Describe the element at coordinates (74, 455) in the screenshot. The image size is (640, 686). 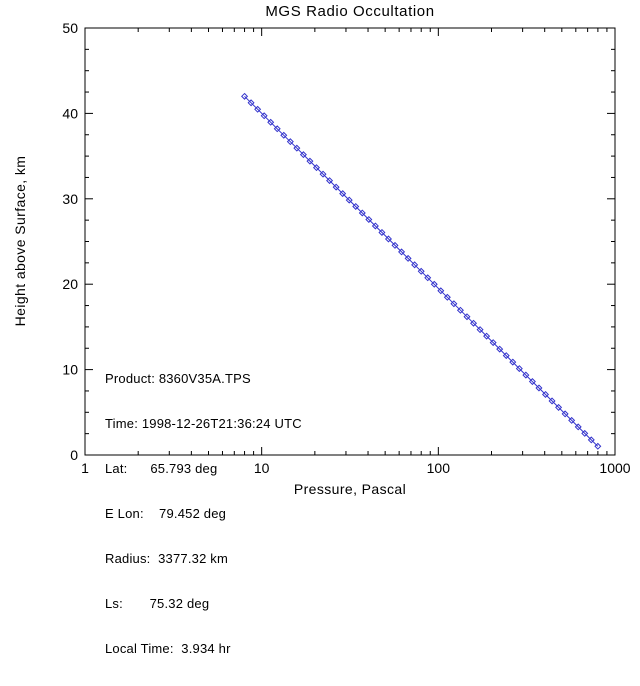
I see `y-tick-label: 0` at that location.